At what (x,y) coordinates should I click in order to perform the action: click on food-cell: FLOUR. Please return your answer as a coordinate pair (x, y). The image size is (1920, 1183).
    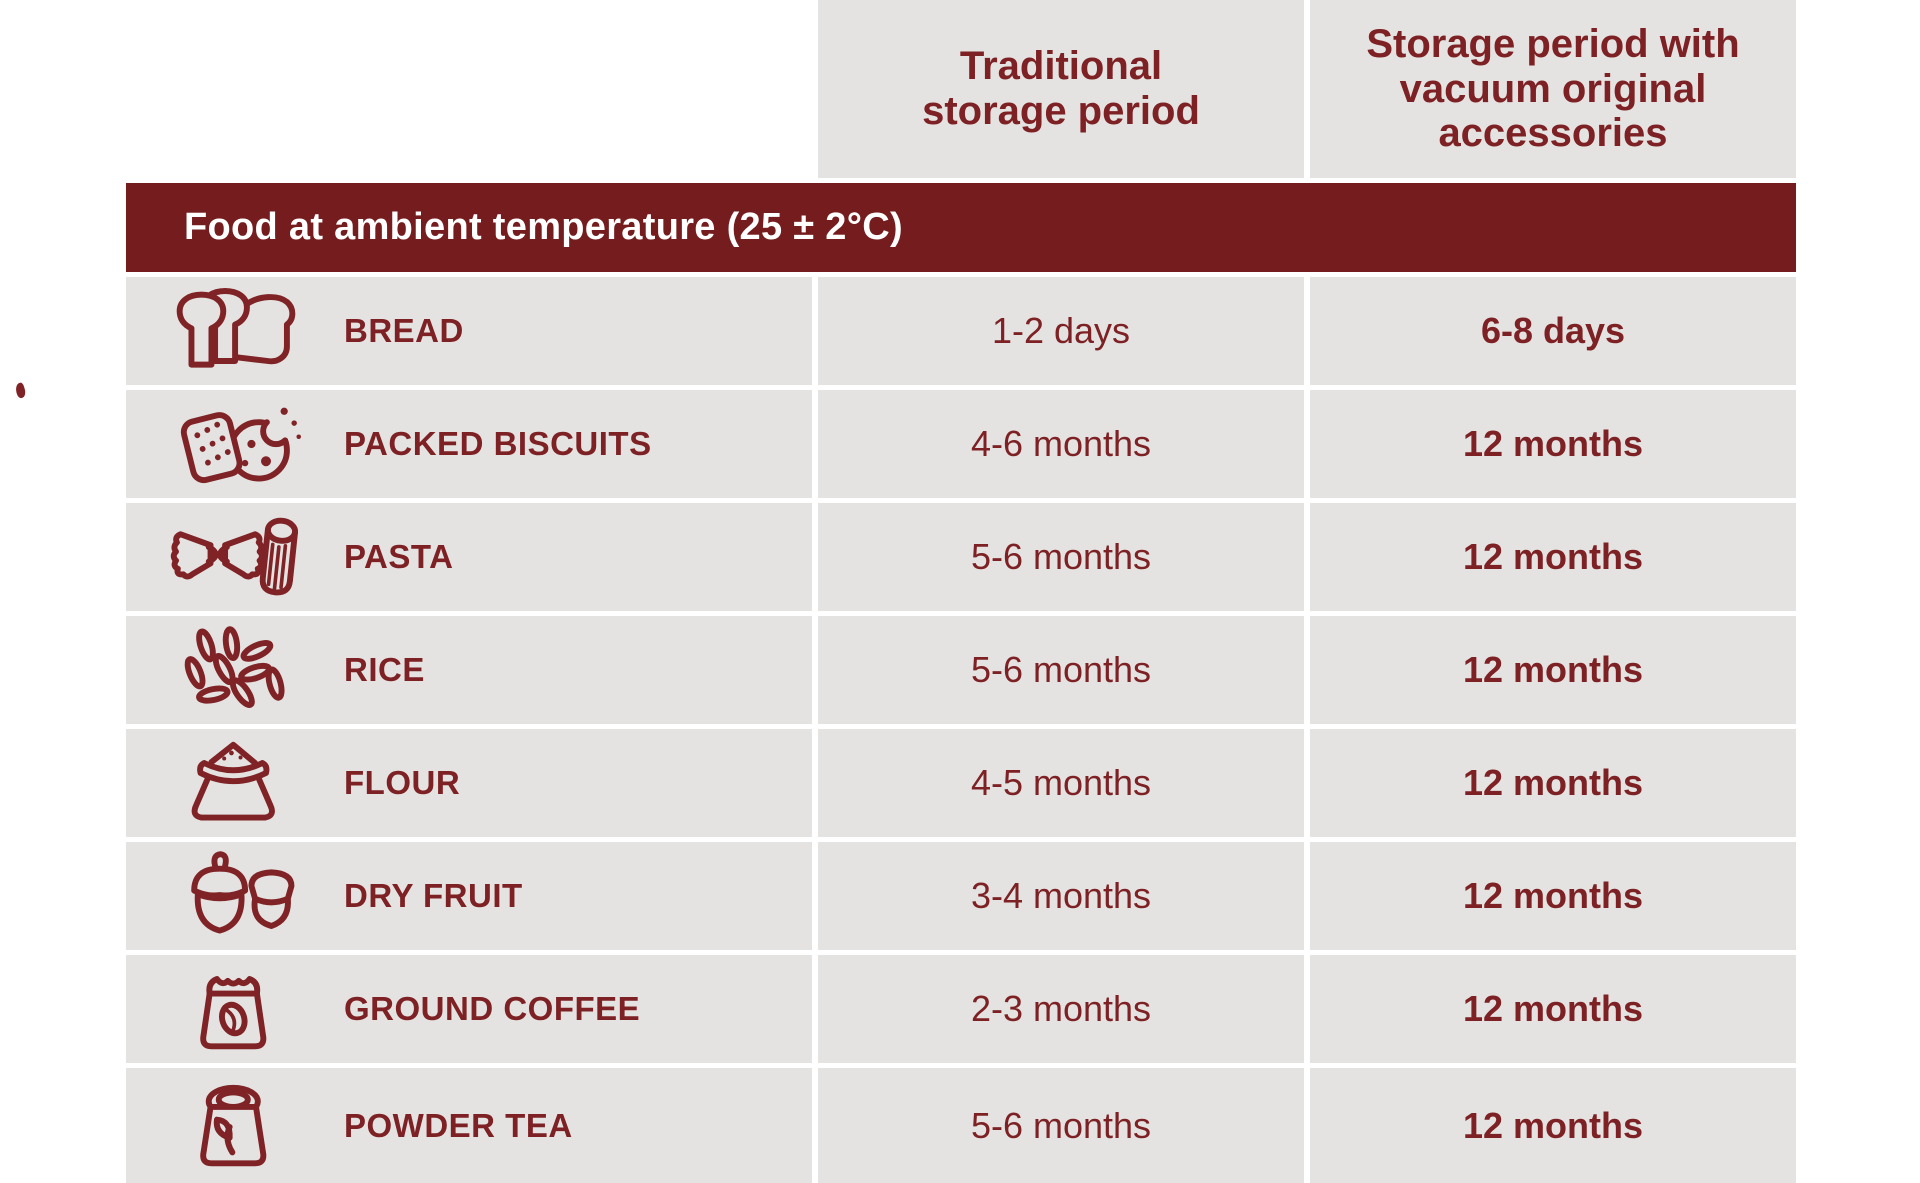
    Looking at the image, I should click on (469, 783).